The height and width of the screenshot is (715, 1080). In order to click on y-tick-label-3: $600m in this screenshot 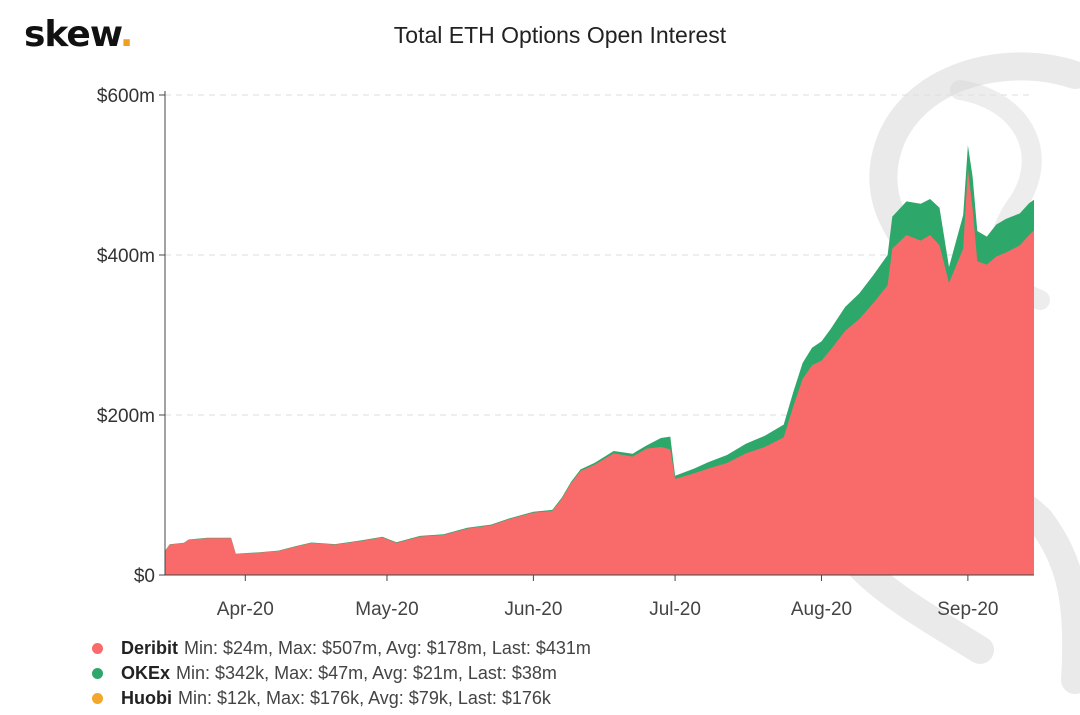, I will do `click(126, 96)`.